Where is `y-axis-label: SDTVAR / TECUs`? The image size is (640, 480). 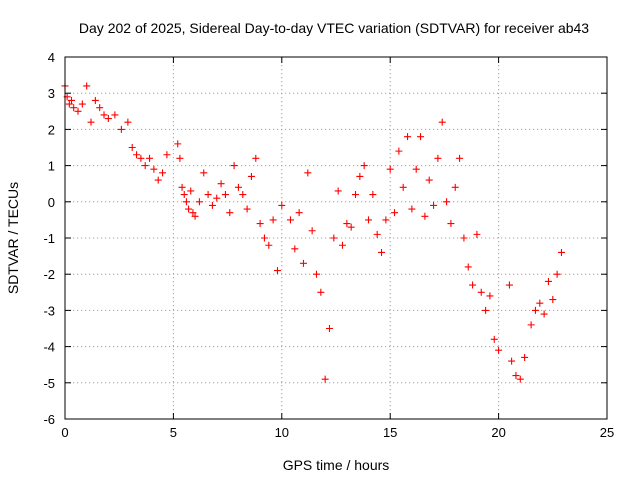
y-axis-label: SDTVAR / TECUs is located at coordinates (13, 238).